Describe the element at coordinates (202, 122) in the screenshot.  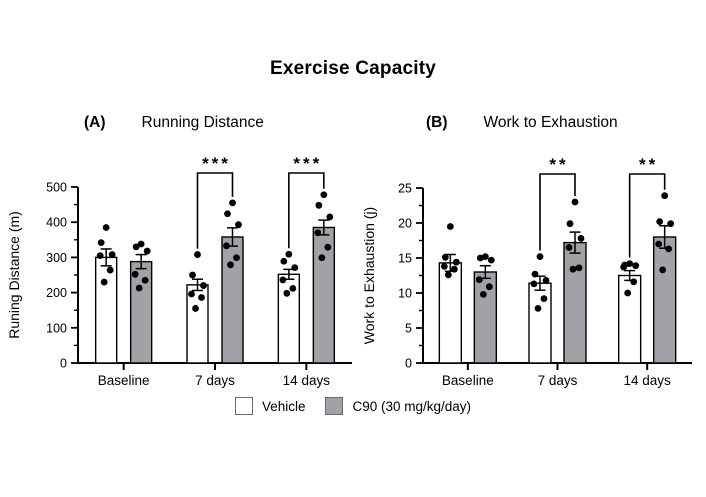
I see `panel-a-title: Running Distance` at that location.